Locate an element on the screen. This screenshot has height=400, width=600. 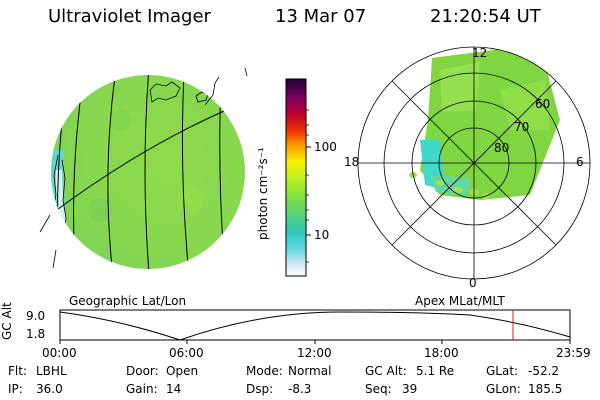
colorbar-tick-10: 10 is located at coordinates (322, 235).